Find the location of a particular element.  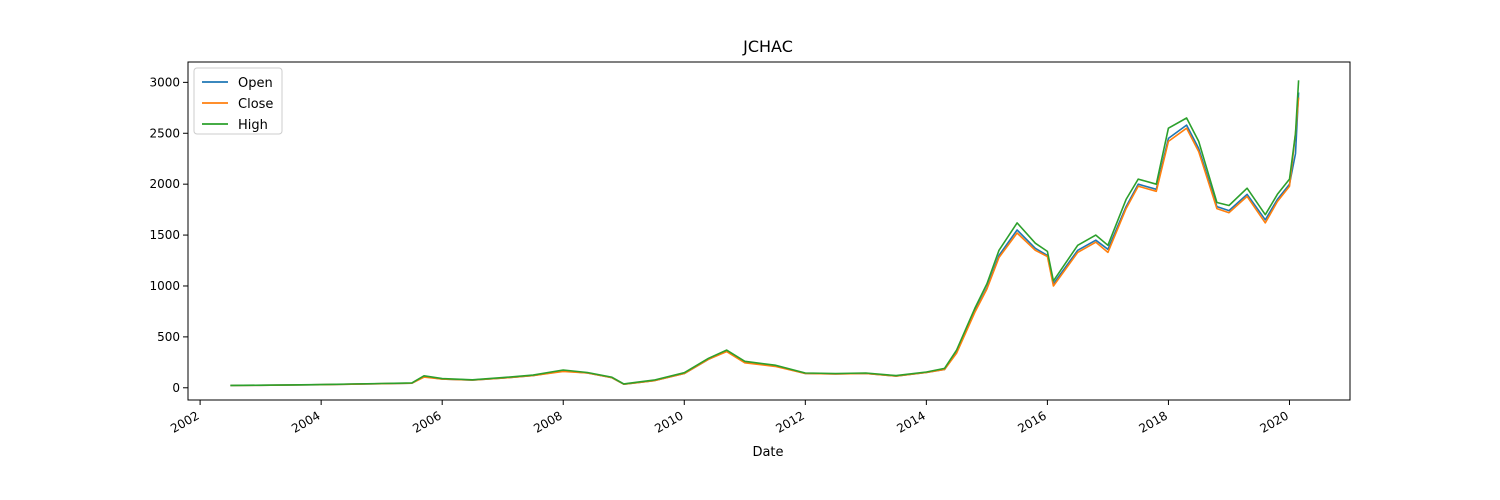

x-tick-label: 2012 is located at coordinates (789, 421).